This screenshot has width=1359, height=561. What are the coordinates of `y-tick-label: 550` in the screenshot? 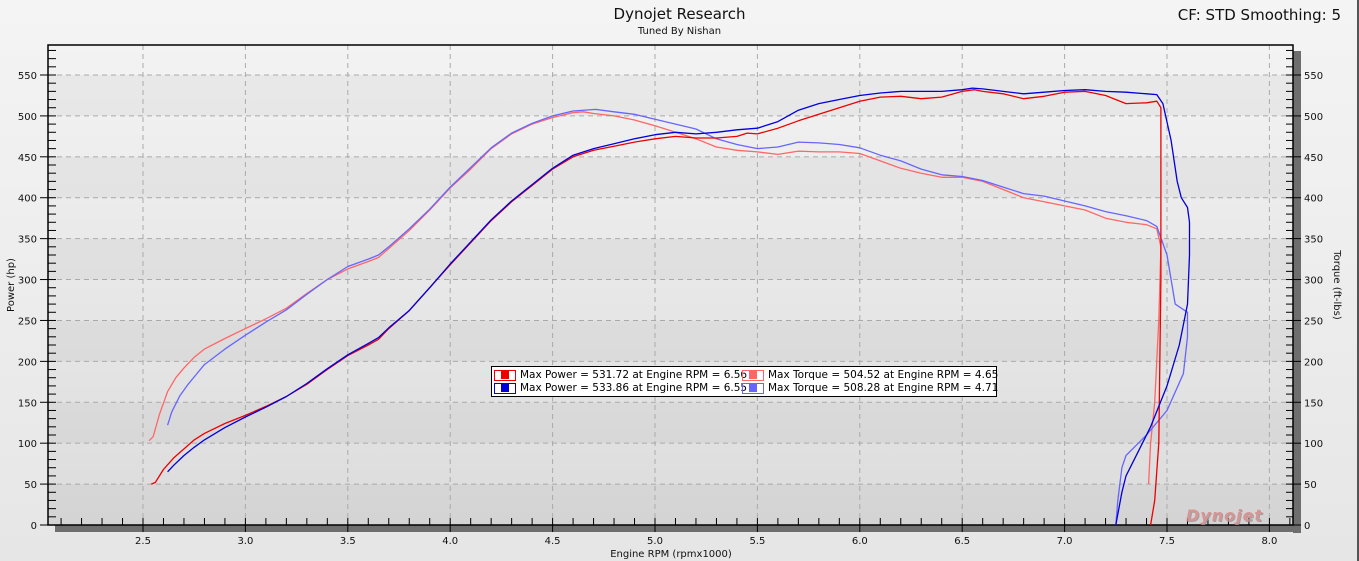 It's located at (27, 76).